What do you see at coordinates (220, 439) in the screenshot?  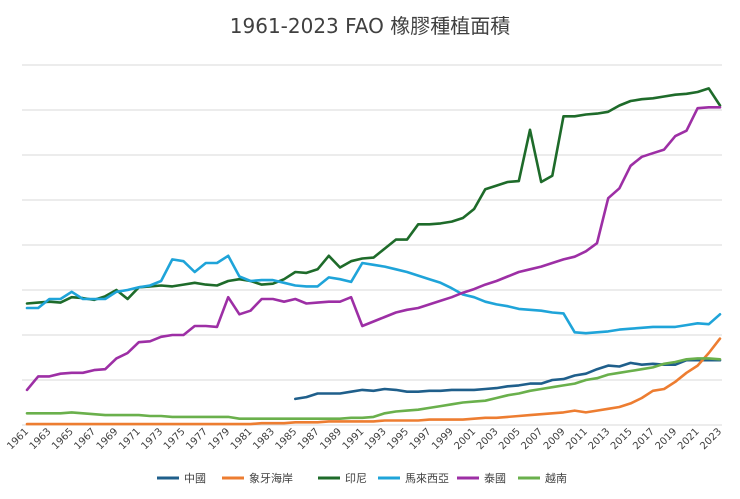 I see `x-tick-label: 1979` at bounding box center [220, 439].